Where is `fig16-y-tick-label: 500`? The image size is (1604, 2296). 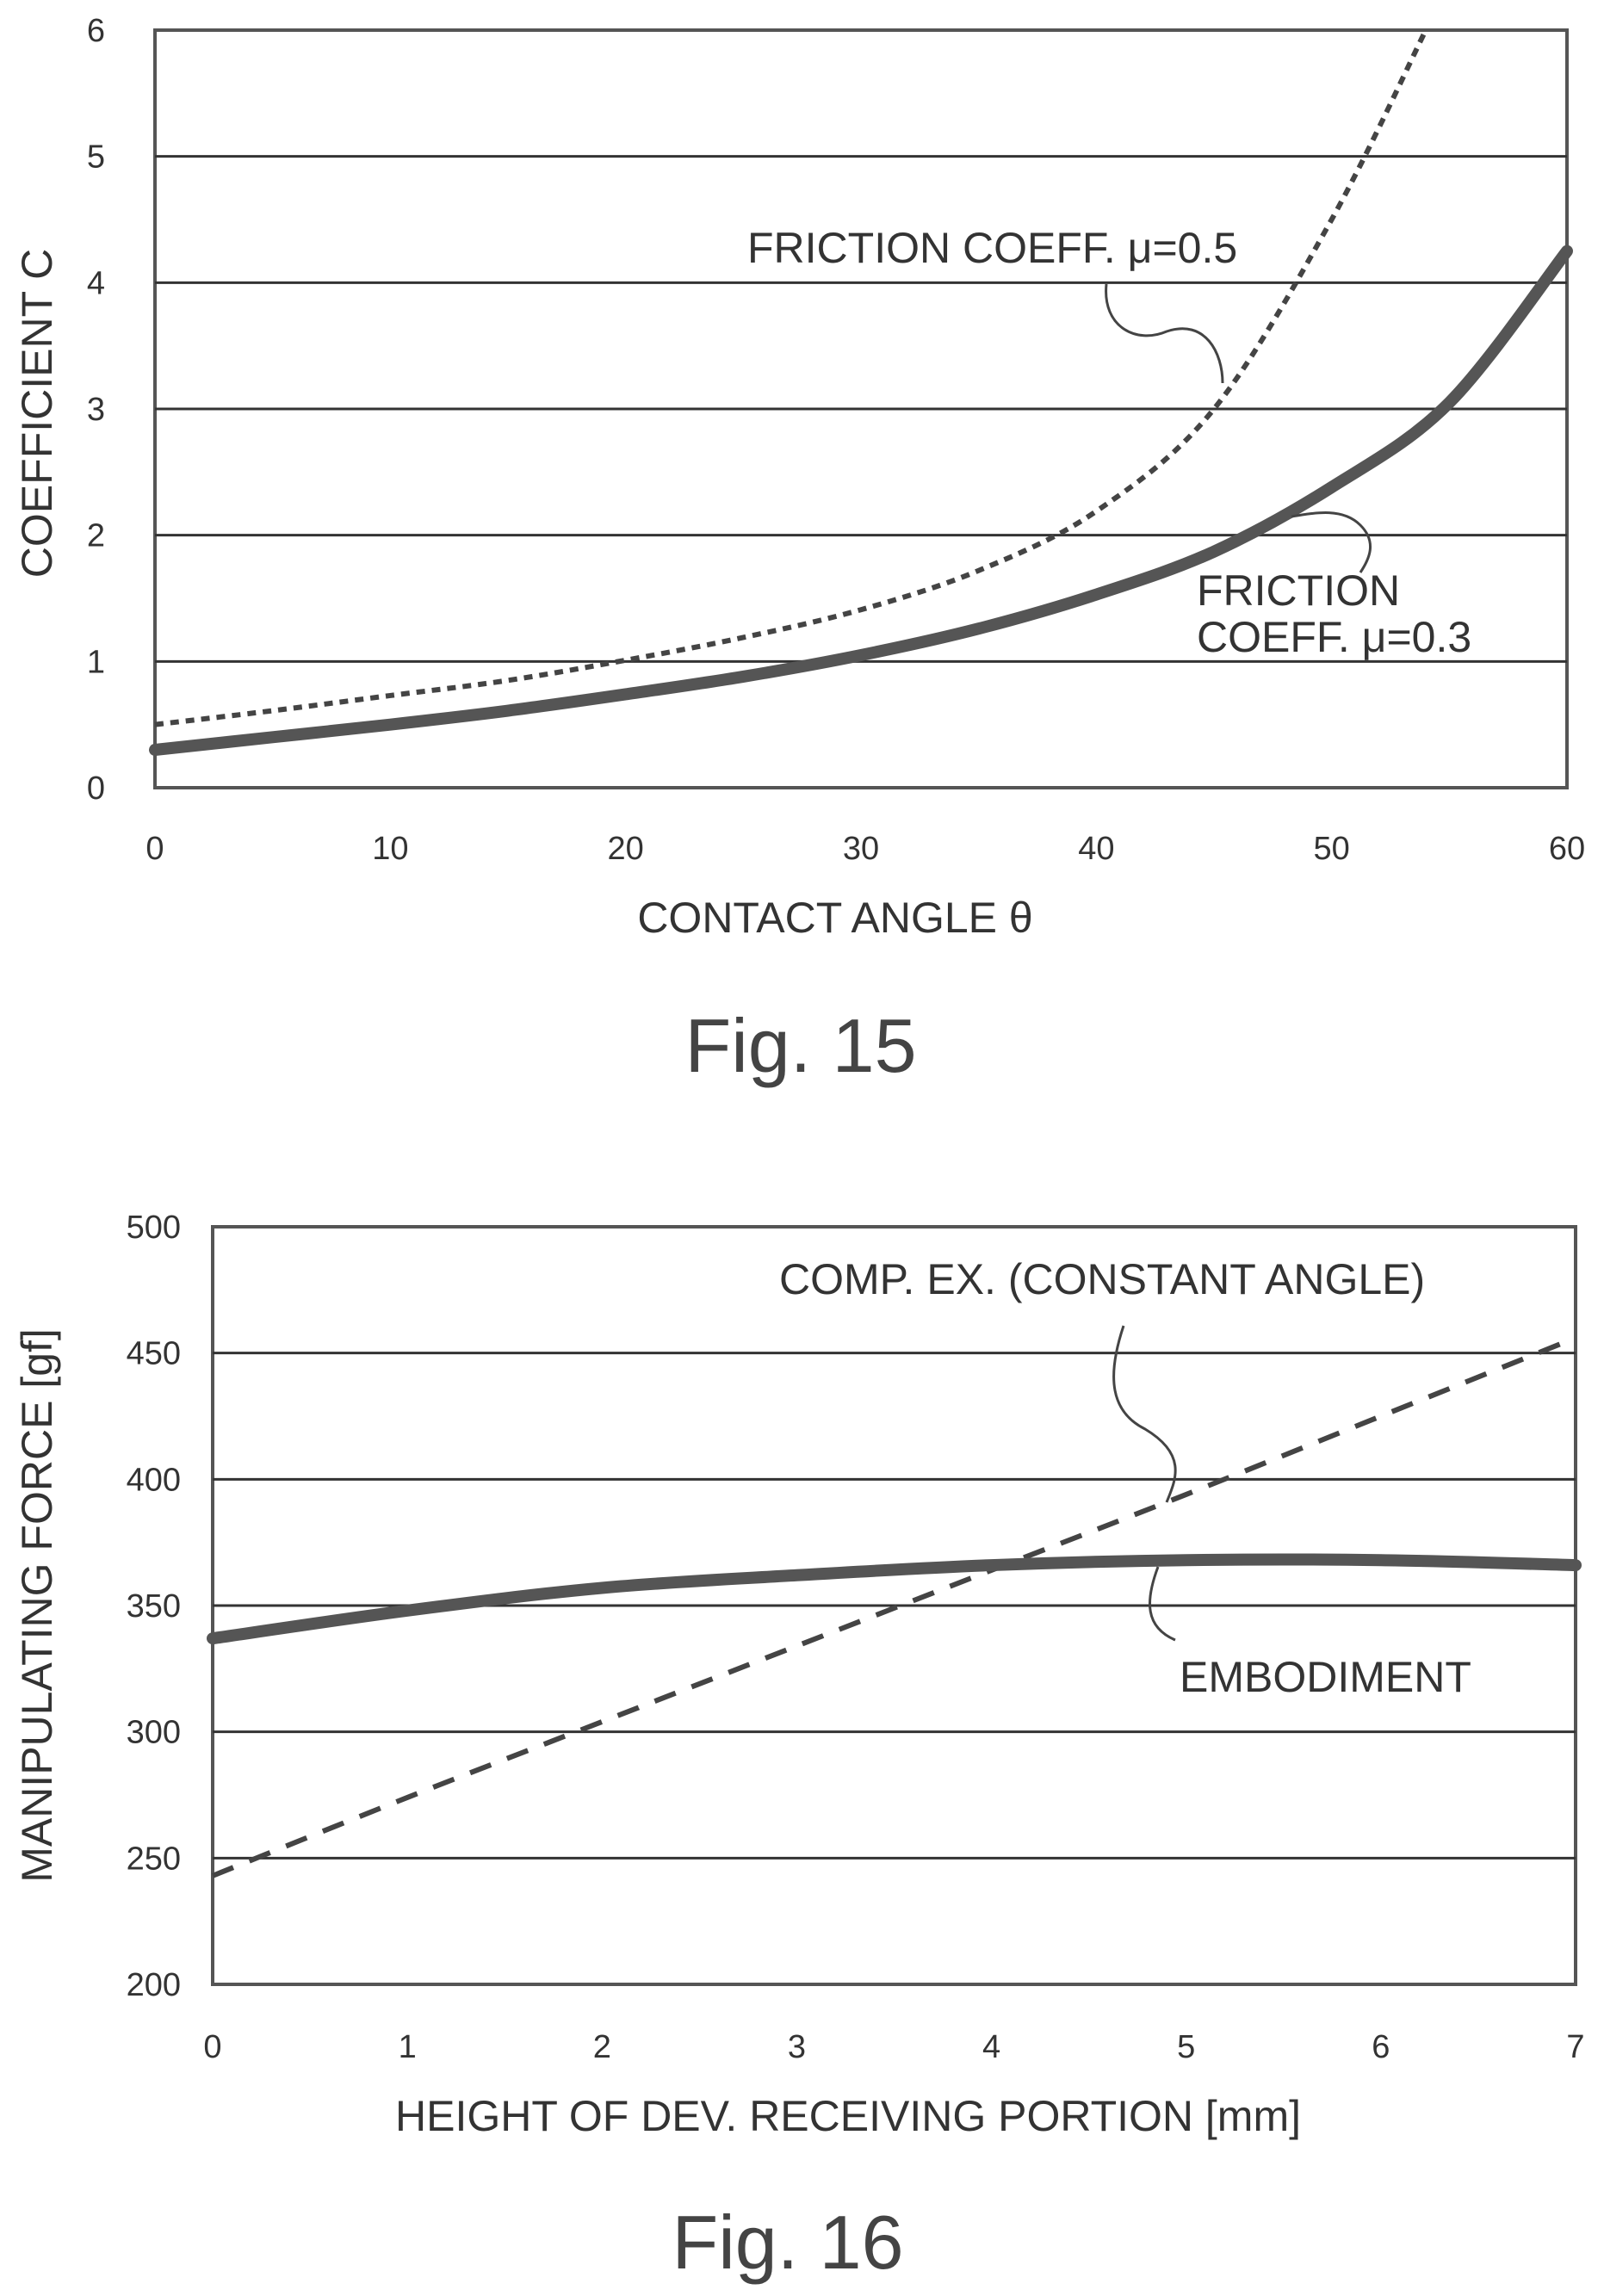
fig16-y-tick-label: 500 is located at coordinates (154, 1228).